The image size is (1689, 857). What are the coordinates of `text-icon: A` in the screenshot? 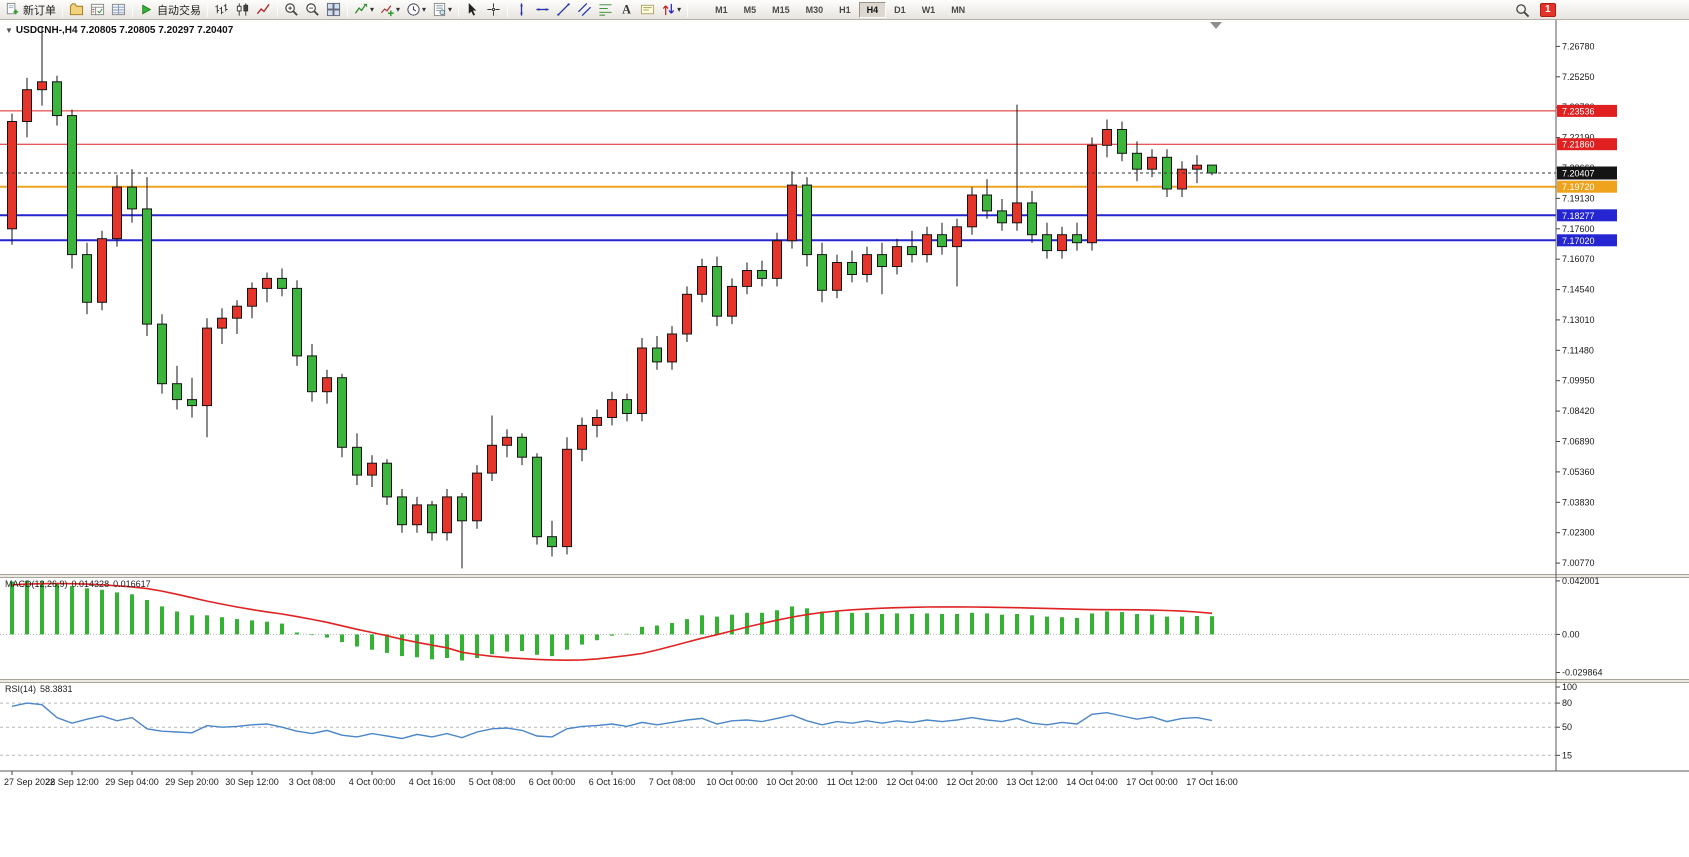 It's located at (626, 9).